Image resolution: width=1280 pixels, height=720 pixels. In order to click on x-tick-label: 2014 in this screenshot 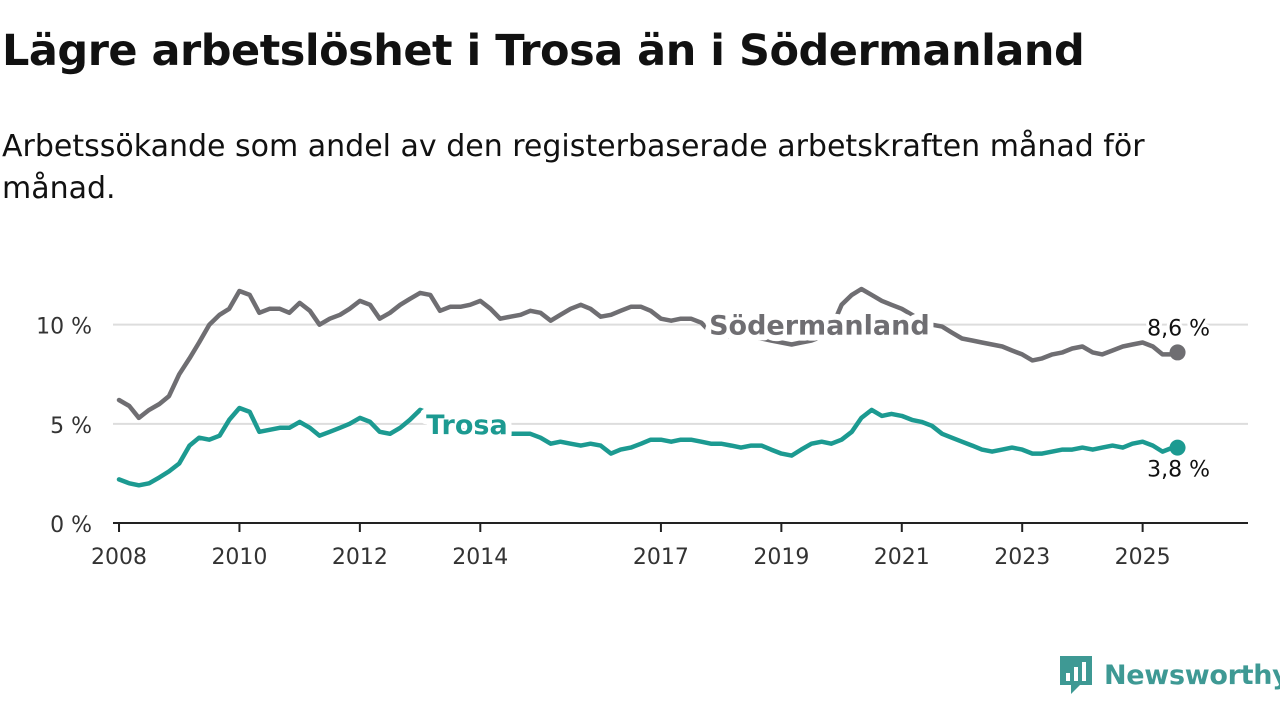, I will do `click(480, 557)`.